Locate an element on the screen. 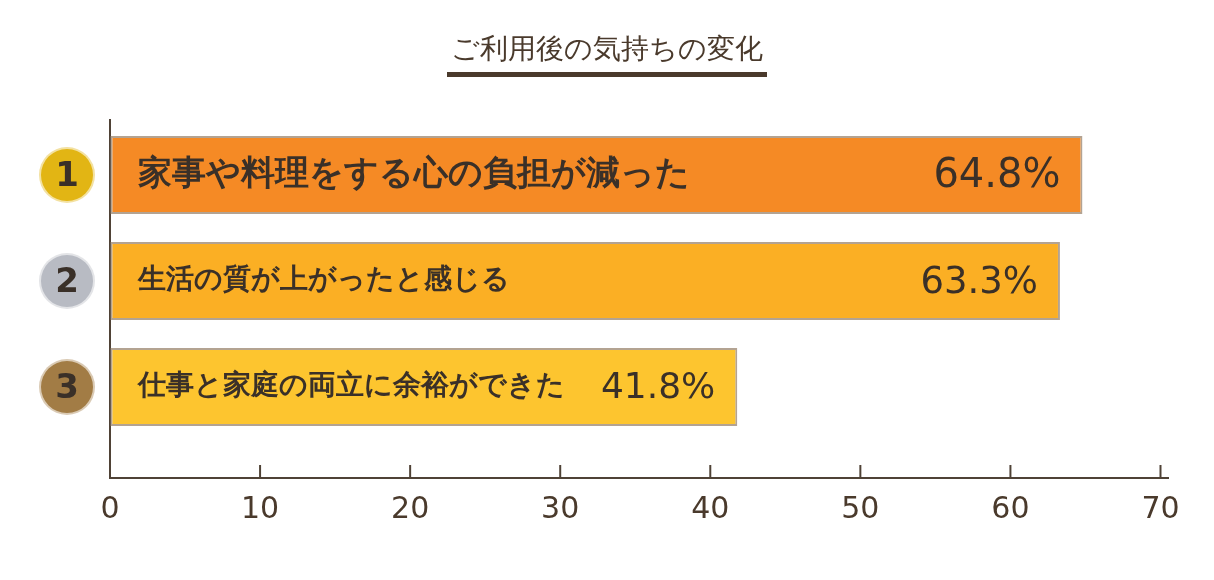 This screenshot has height=580, width=1214. x-tick-label: 30 is located at coordinates (560, 507).